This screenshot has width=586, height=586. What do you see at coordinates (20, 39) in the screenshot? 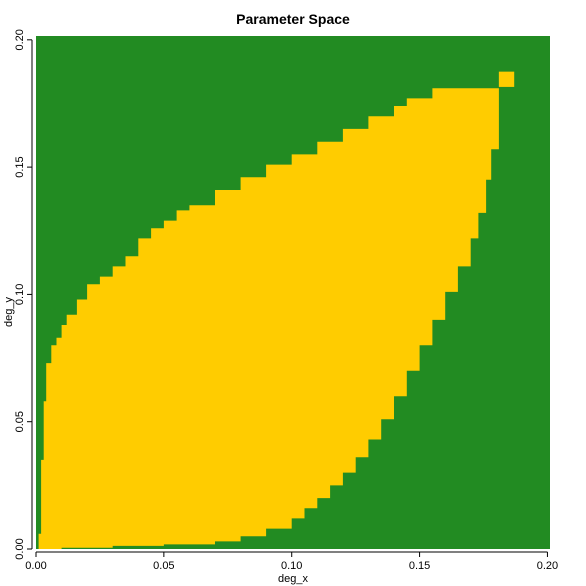
I see `y-tick-label: 0.20` at bounding box center [20, 39].